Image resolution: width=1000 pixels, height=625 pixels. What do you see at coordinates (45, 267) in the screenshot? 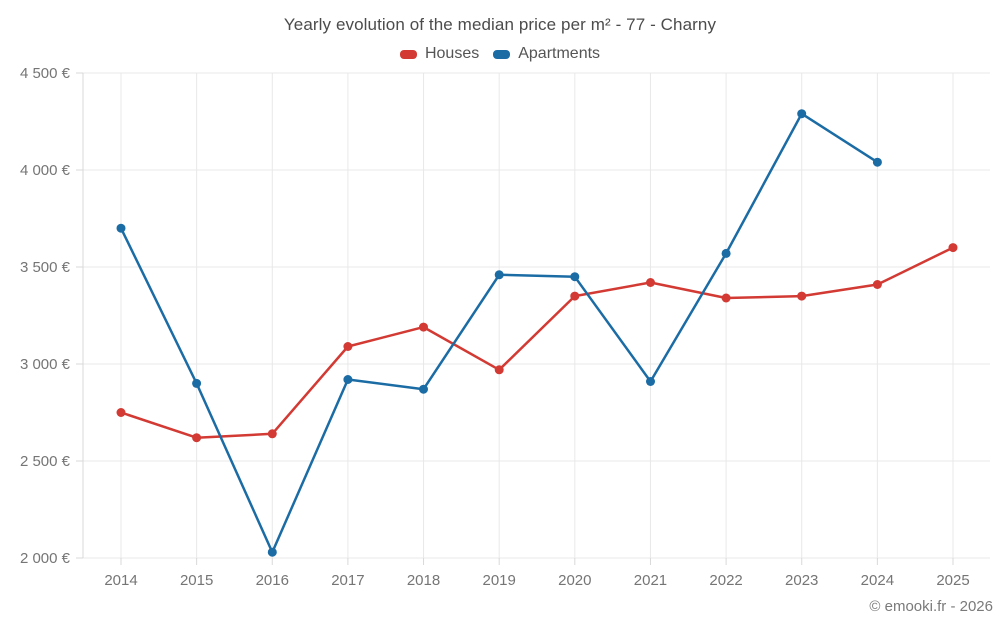
I see `y-axis-label: 3 500 €` at bounding box center [45, 267].